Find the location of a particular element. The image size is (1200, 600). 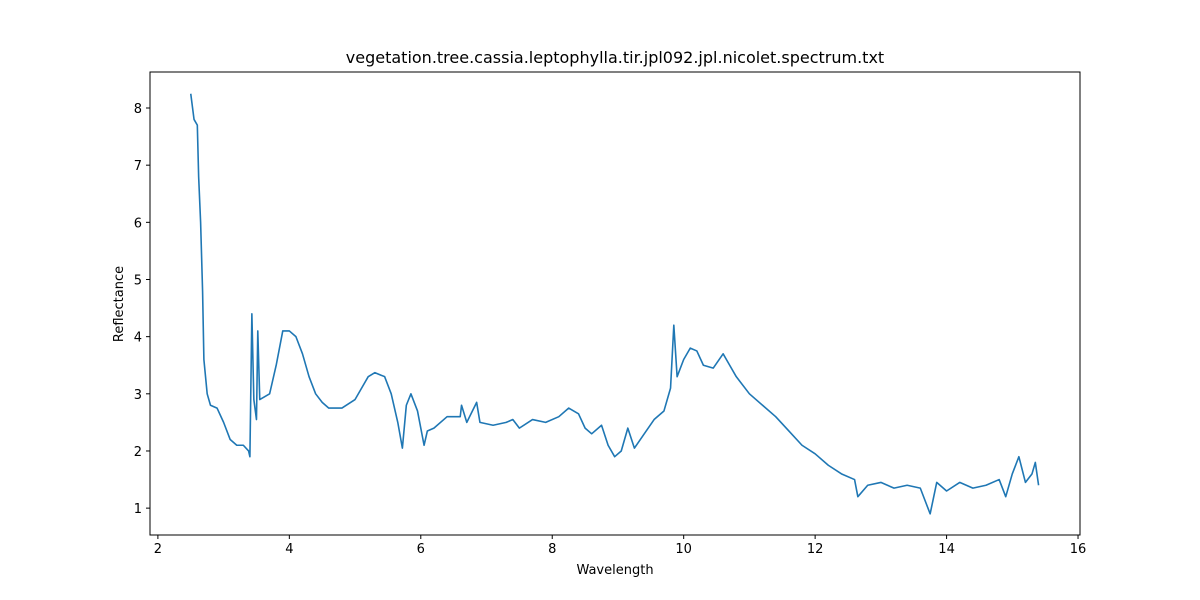

y-tick-label: 3 is located at coordinates (138, 395).